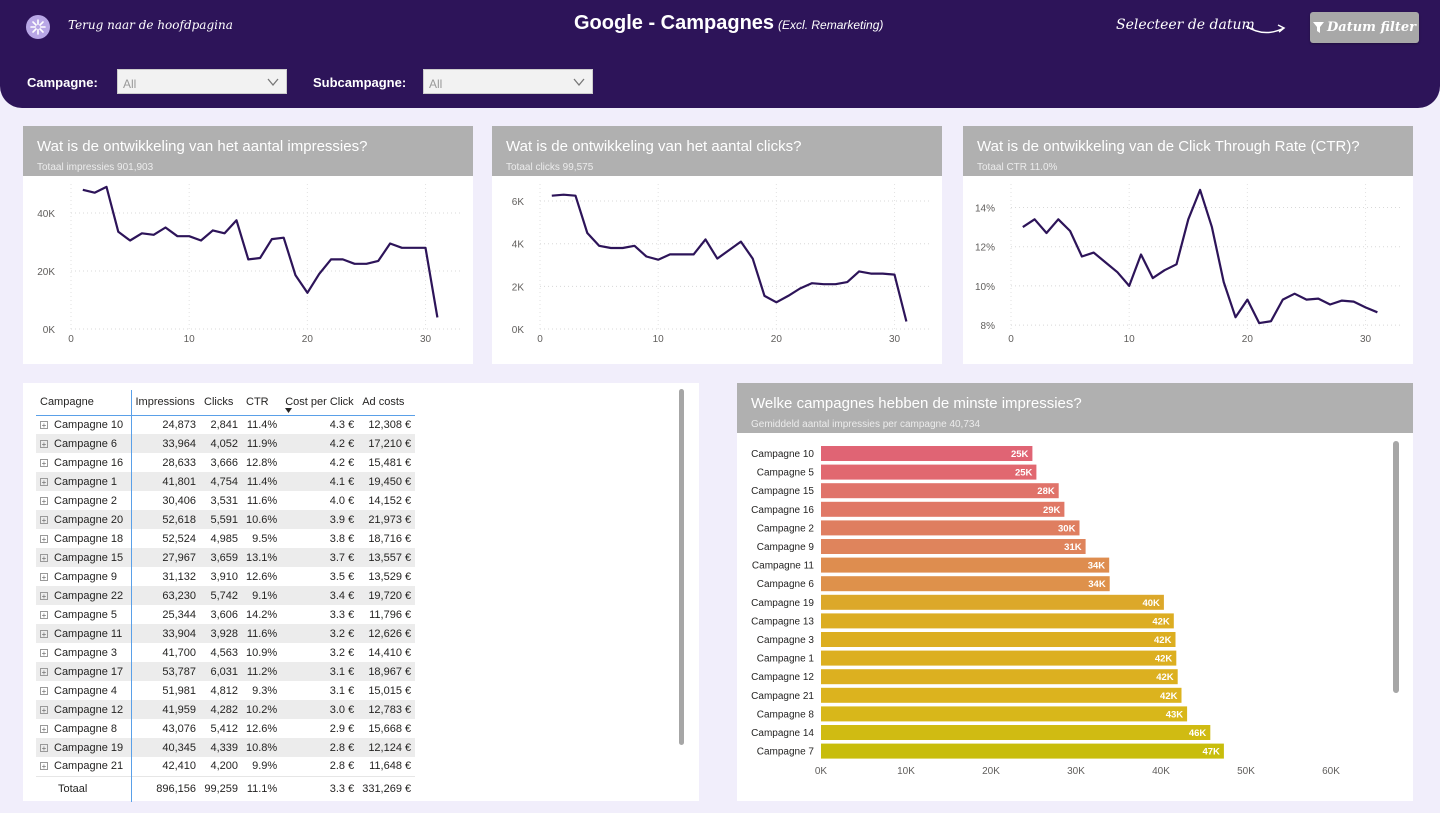 The image size is (1440, 813). Describe the element at coordinates (1024, 473) in the screenshot. I see `data-label: 25K` at that location.